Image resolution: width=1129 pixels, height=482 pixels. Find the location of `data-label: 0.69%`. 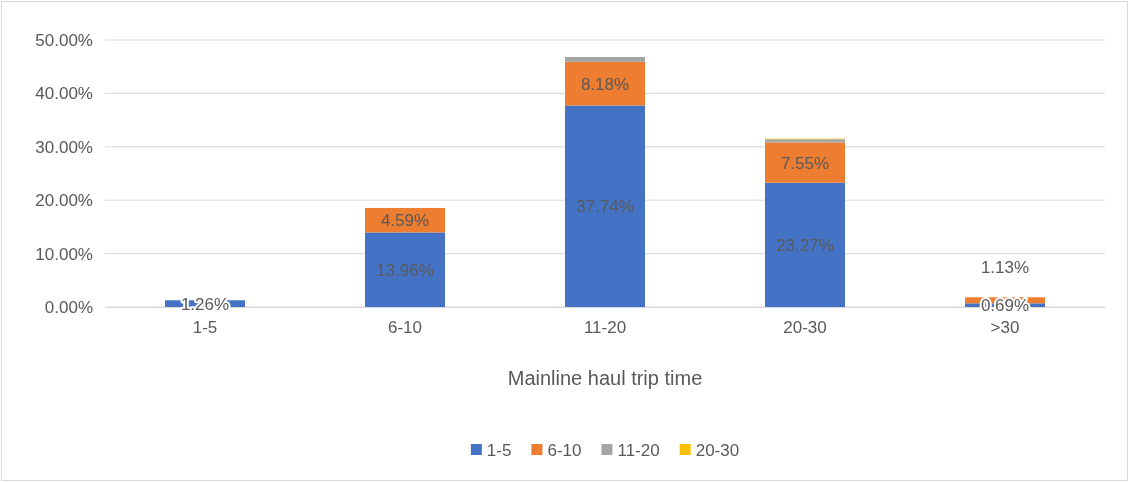

data-label: 0.69% is located at coordinates (1005, 306).